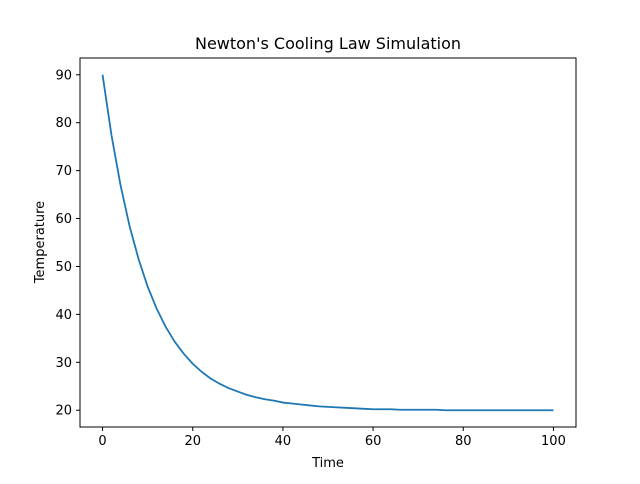 This screenshot has width=640, height=484. What do you see at coordinates (63, 219) in the screenshot?
I see `y-tick-label: 60` at bounding box center [63, 219].